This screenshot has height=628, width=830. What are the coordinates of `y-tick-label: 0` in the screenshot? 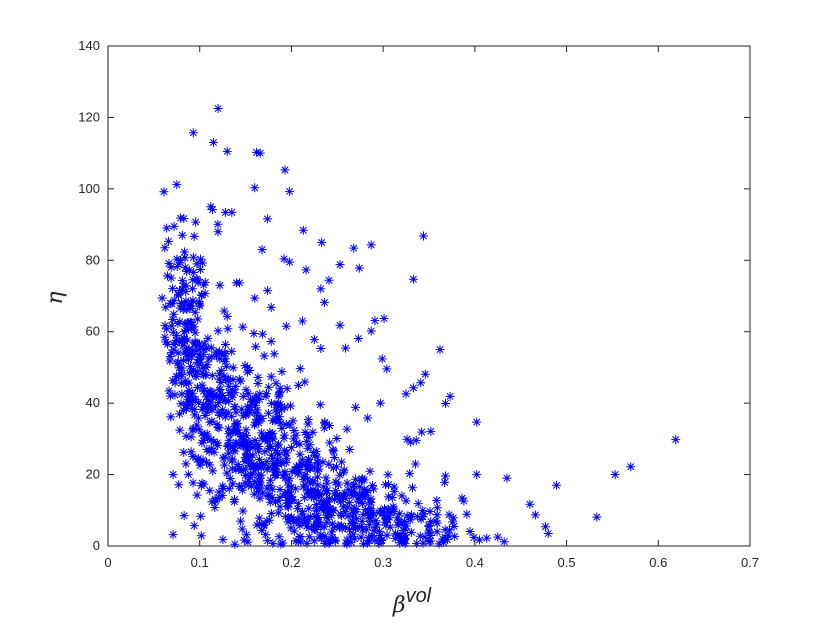 It's located at (96, 545).